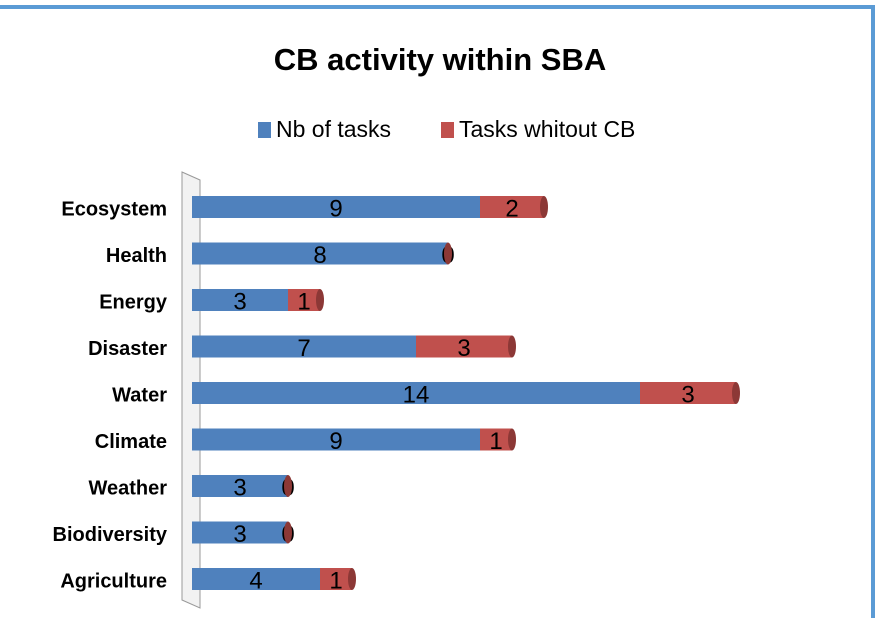 This screenshot has height=618, width=877. I want to click on data-label: 7, so click(303, 348).